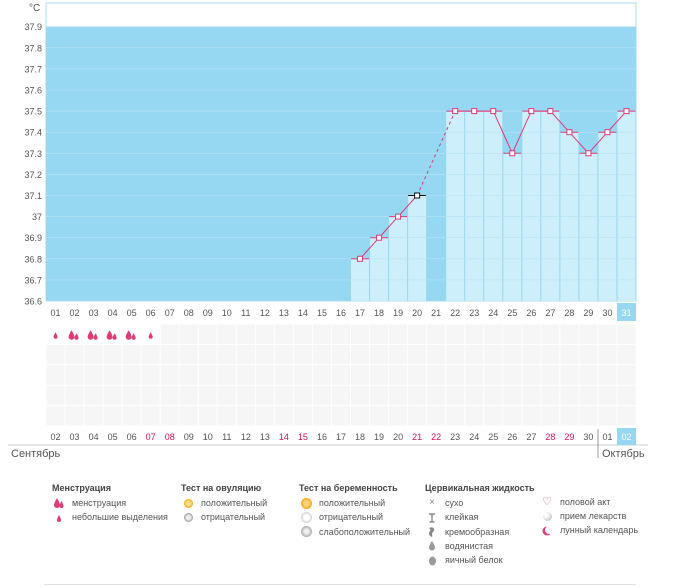 Image resolution: width=675 pixels, height=587 pixels. Describe the element at coordinates (585, 502) in the screenshot. I see `legend-label: половой акт` at that location.